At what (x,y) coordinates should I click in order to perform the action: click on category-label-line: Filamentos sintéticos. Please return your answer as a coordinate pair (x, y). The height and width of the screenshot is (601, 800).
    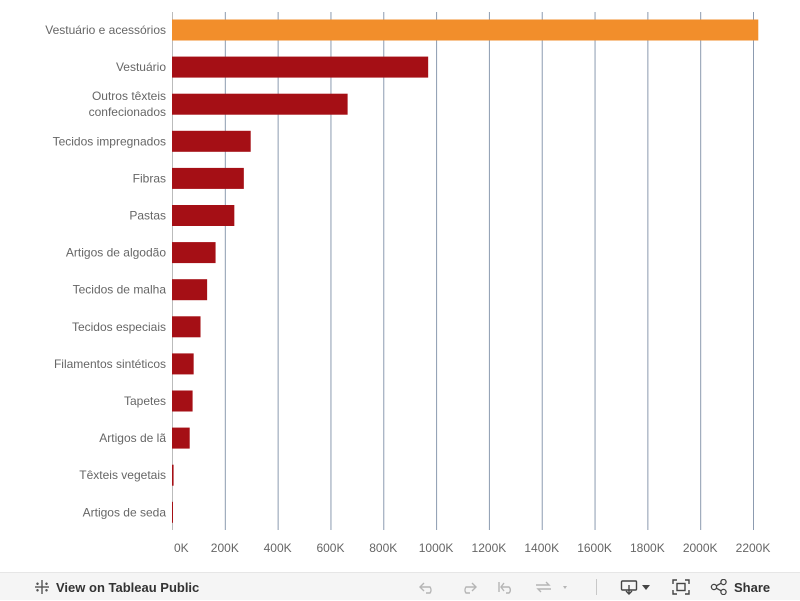
    Looking at the image, I should click on (110, 364).